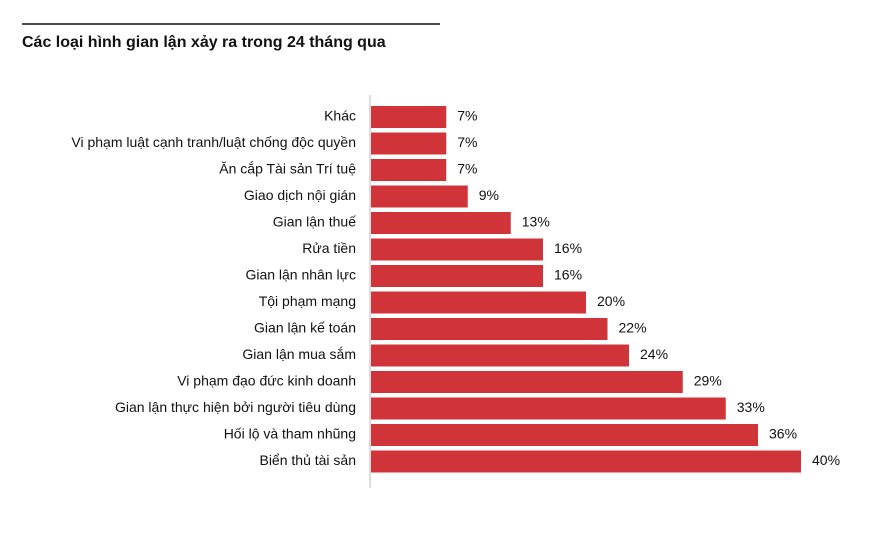 The height and width of the screenshot is (548, 878). Describe the element at coordinates (489, 195) in the screenshot. I see `value-label: 9%` at that location.